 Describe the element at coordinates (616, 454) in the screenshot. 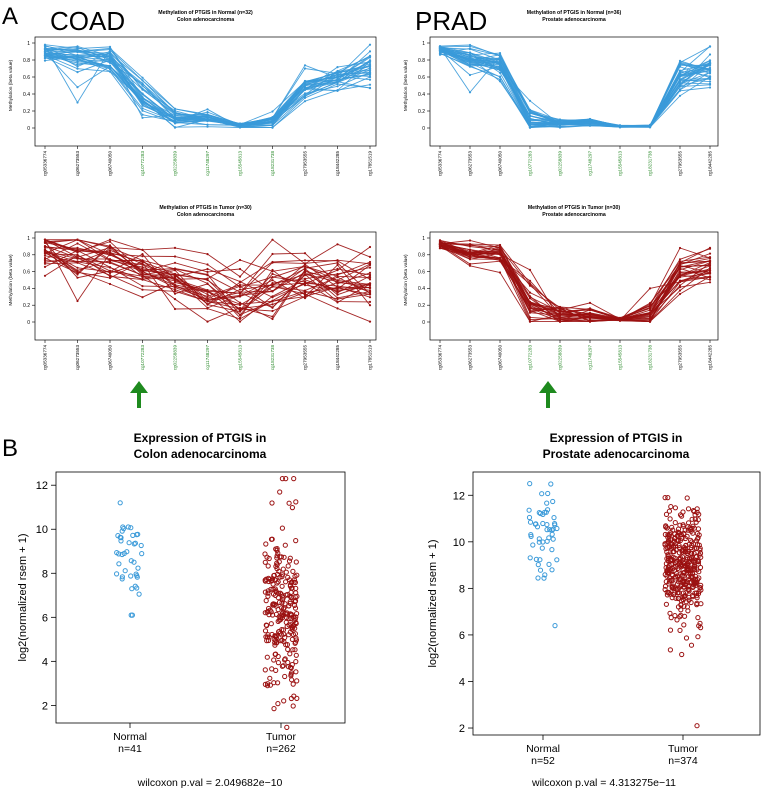

I see `chart-subtitle: Prostate adenocarcinoma` at that location.